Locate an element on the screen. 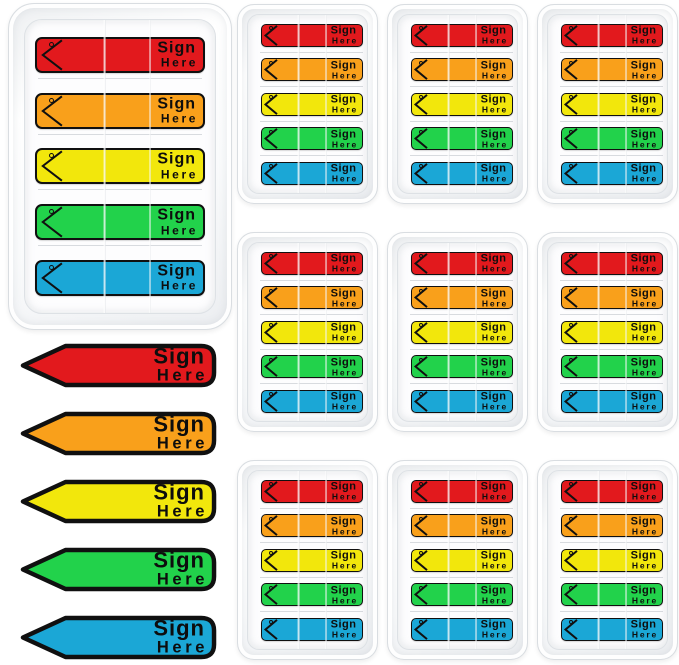 The width and height of the screenshot is (679, 665). small-flag-tray-2: Sign Here Sign Here Sign Here Sign Here Sign Here is located at coordinates (457, 104).